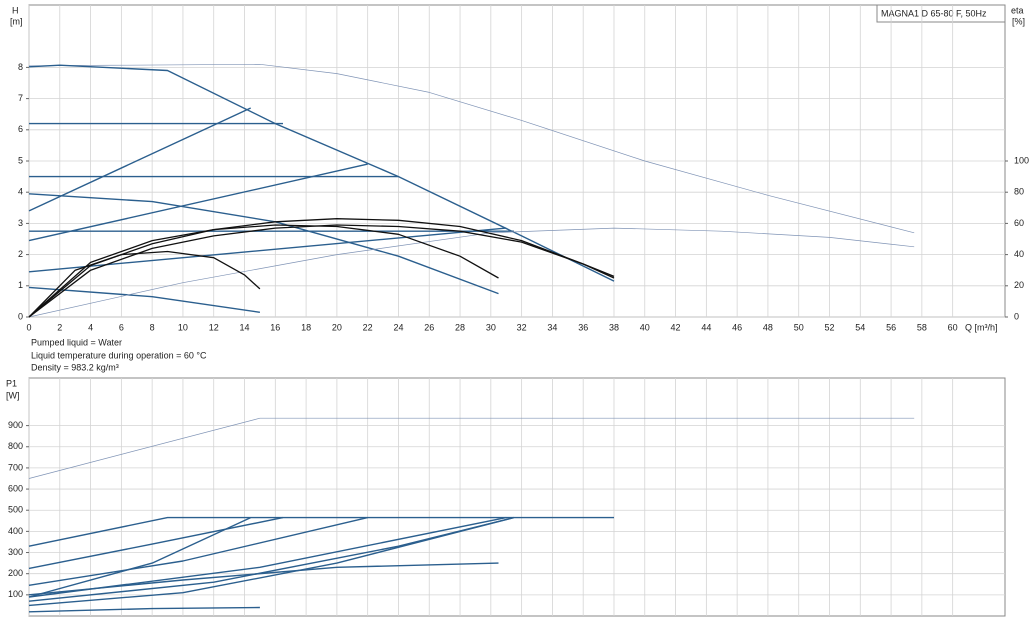 The width and height of the screenshot is (1035, 629). Describe the element at coordinates (20, 98) in the screenshot. I see `y-tick-label: 7` at that location.